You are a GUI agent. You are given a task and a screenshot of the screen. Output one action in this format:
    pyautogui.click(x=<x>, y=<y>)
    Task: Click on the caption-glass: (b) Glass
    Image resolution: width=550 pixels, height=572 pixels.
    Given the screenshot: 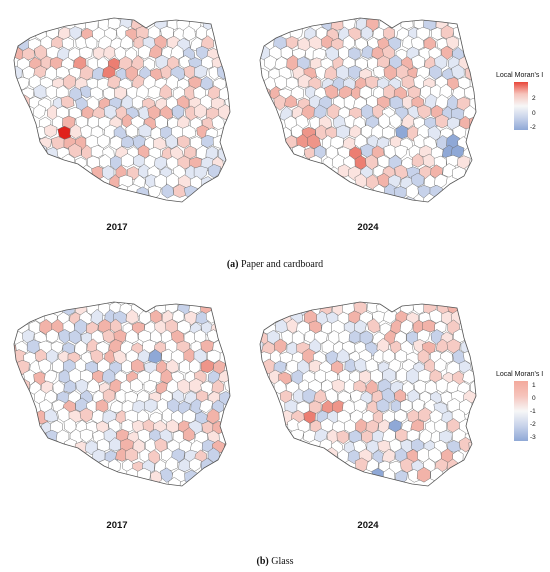 What is the action you would take?
    pyautogui.click(x=275, y=561)
    